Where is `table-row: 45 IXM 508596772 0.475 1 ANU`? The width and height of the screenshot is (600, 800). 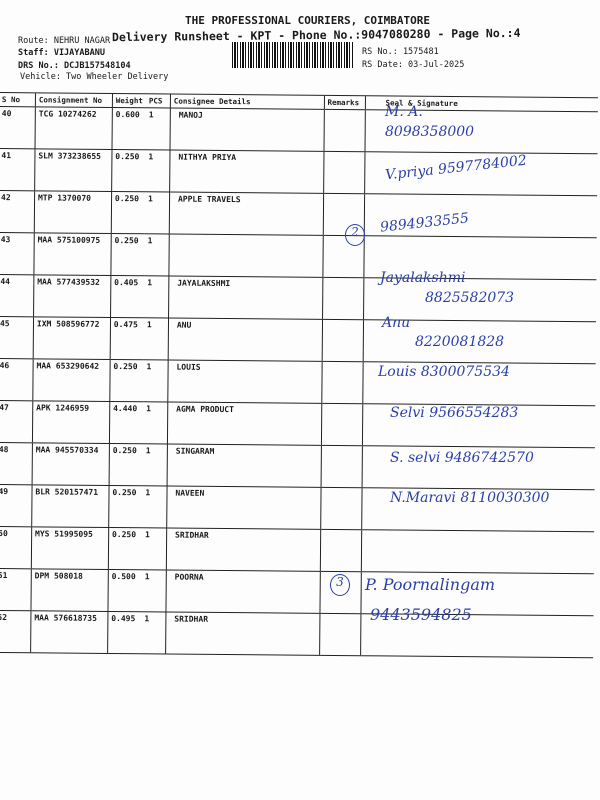 table-row: 45 IXM 508596772 0.475 1 ANU is located at coordinates (298, 340).